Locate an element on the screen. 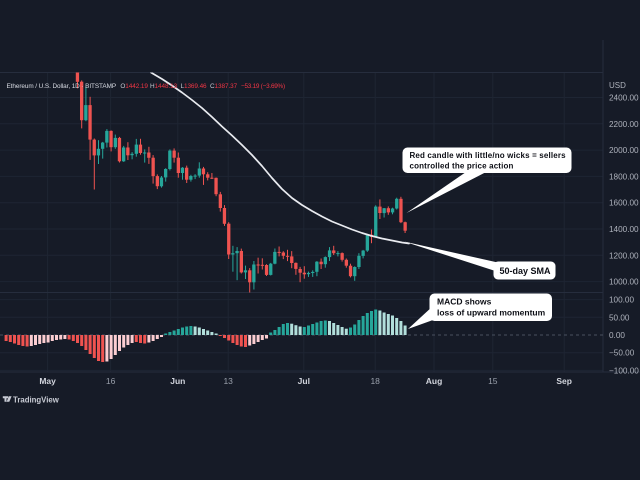 The image size is (640, 480). svg-text: TradingView is located at coordinates (36, 400).